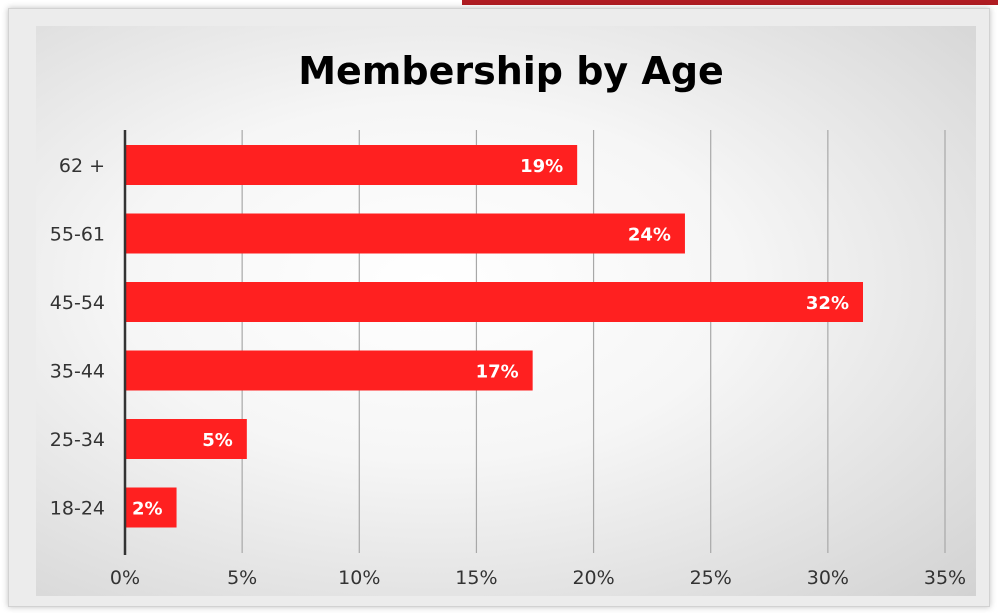  I want to click on category-label: 55-61, so click(77, 235).